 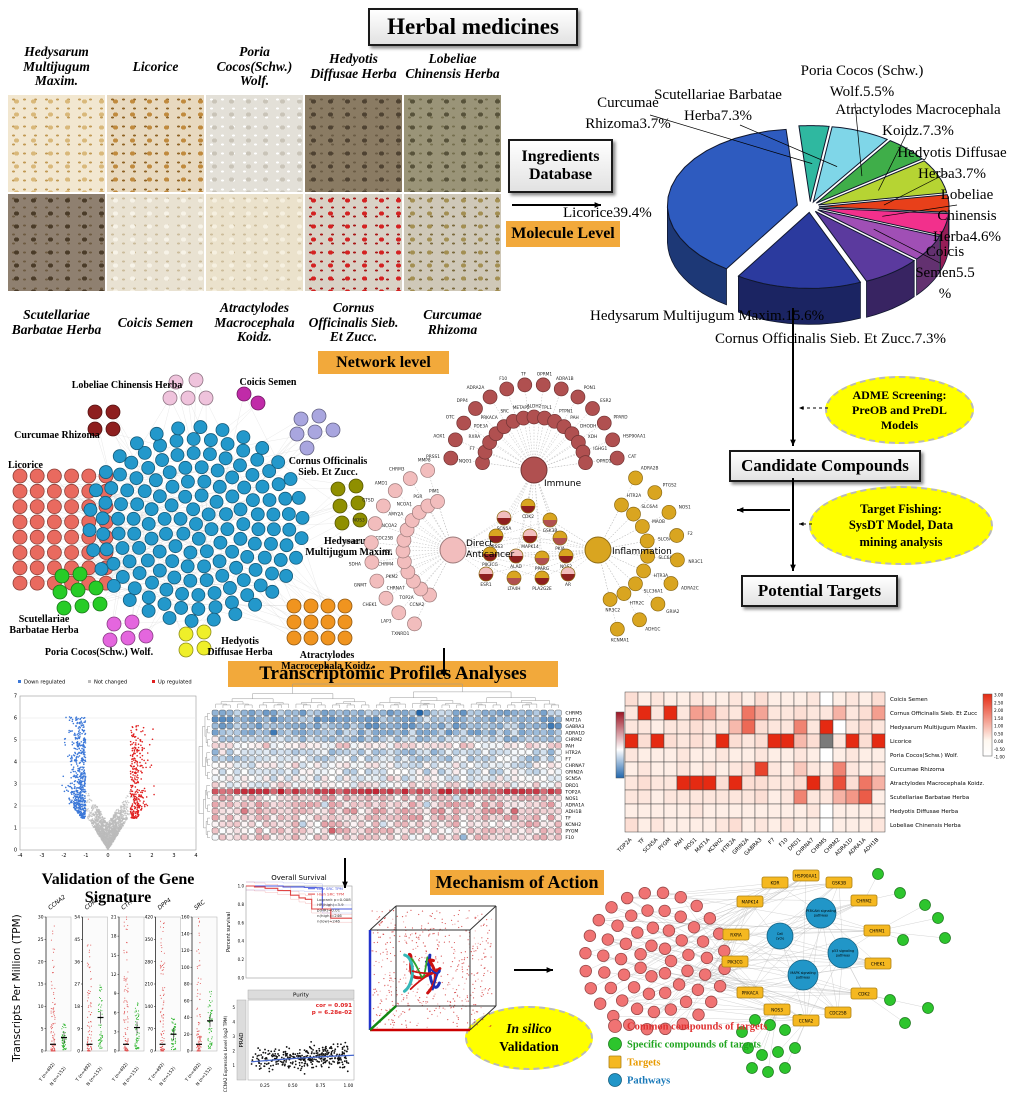 What do you see at coordinates (999, 710) in the screenshot?
I see `colorbar-tick: 2.00` at bounding box center [999, 710].